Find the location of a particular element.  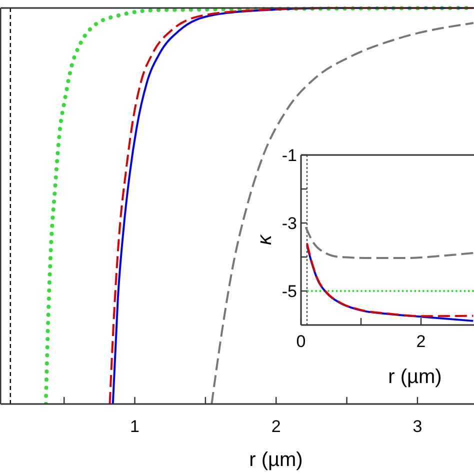

line-series is located at coordinates (389, 243).